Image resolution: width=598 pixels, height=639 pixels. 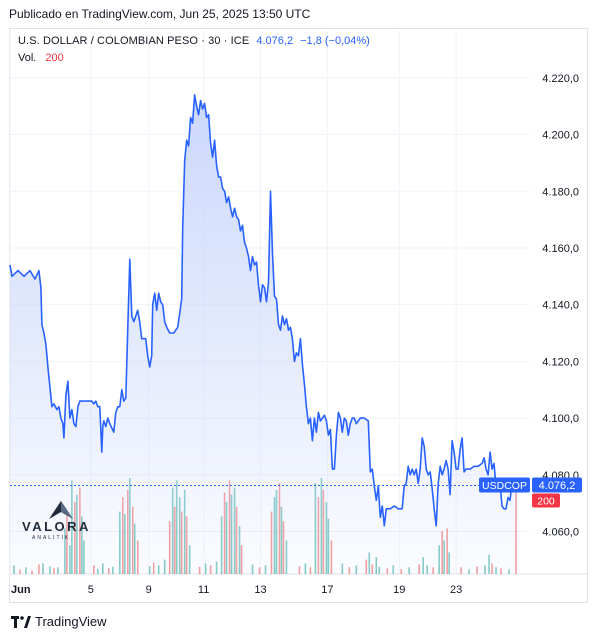 I want to click on valora-mark-icon, so click(x=61, y=510).